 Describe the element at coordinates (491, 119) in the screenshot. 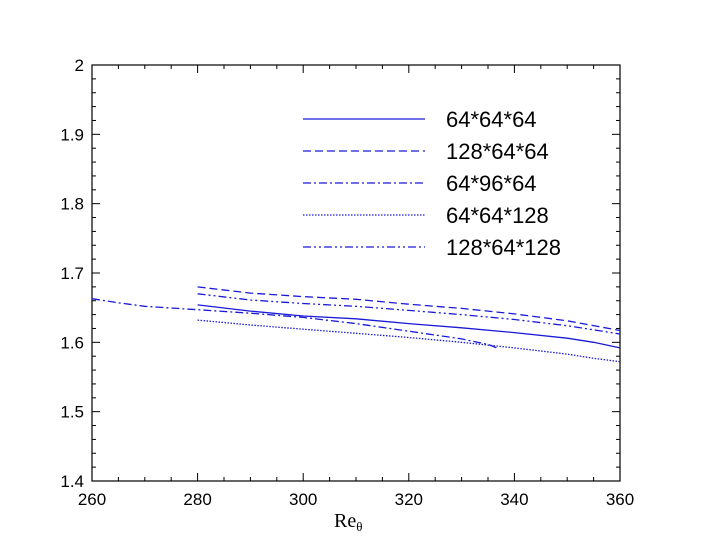

I see `legend-label: 64*64*64` at that location.